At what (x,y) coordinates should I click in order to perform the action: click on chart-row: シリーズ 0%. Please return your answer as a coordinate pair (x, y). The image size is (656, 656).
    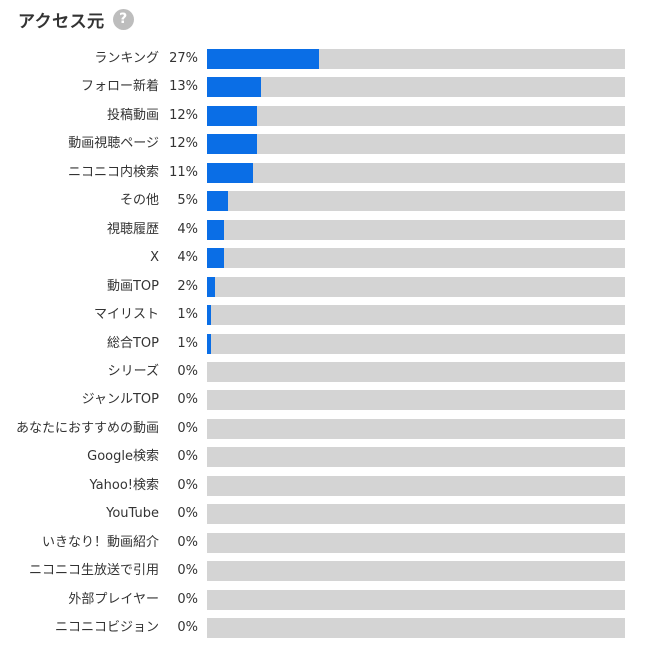
    Looking at the image, I should click on (328, 371).